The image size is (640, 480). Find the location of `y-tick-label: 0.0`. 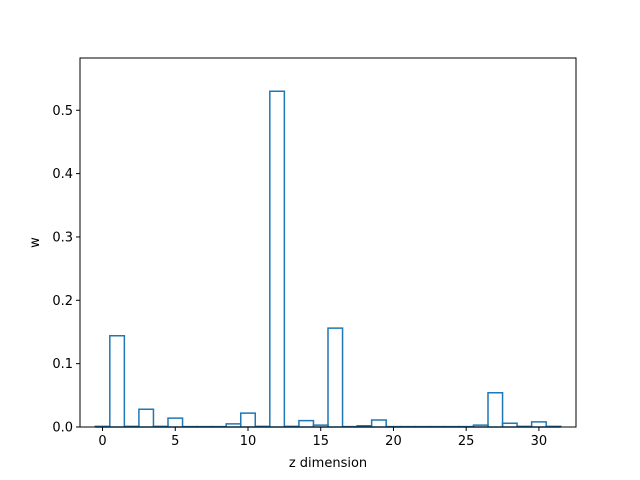

y-tick-label: 0.0 is located at coordinates (62, 428).